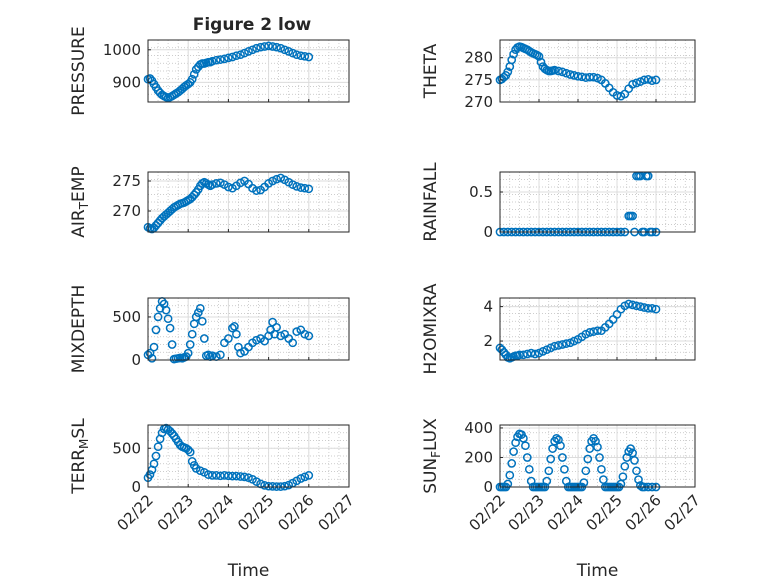  I want to click on y-tick-label: 2, so click(488, 341).